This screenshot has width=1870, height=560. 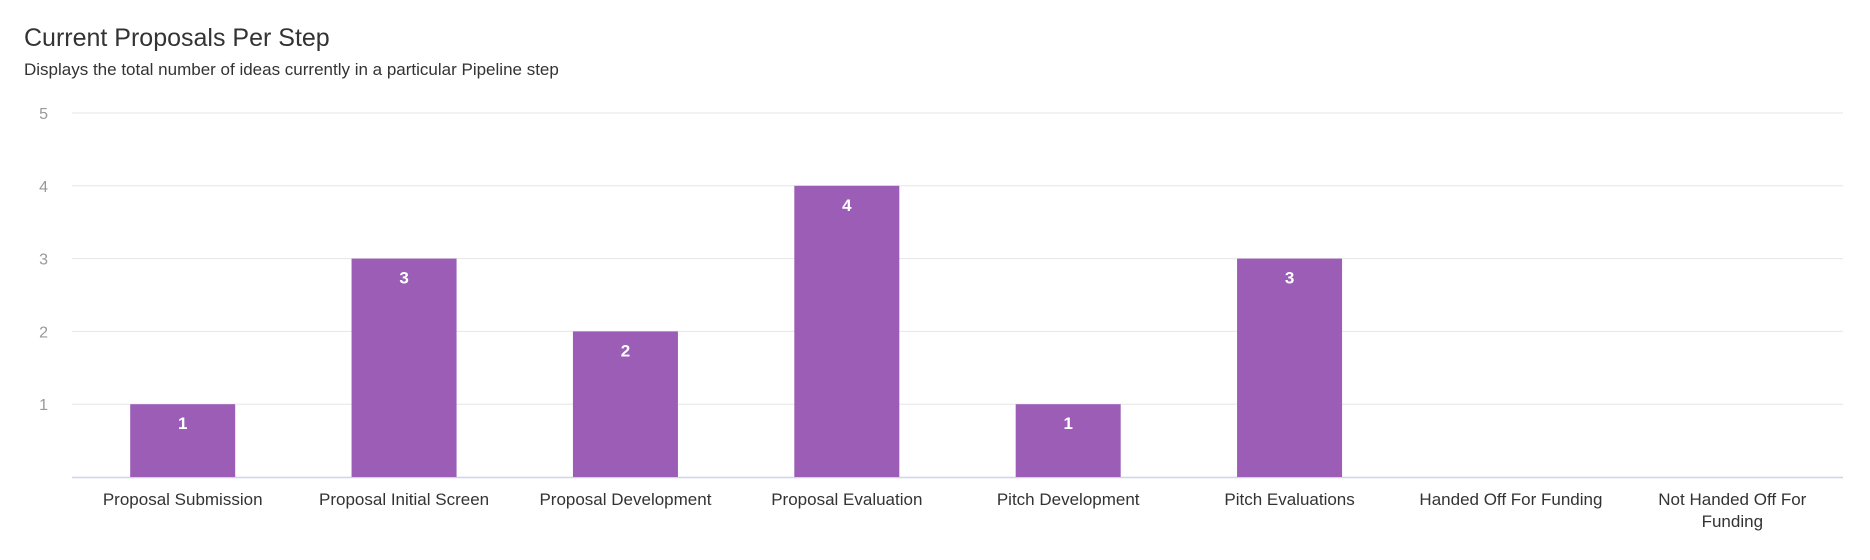 I want to click on x-tick-label: Pitch Development, so click(x=1068, y=499).